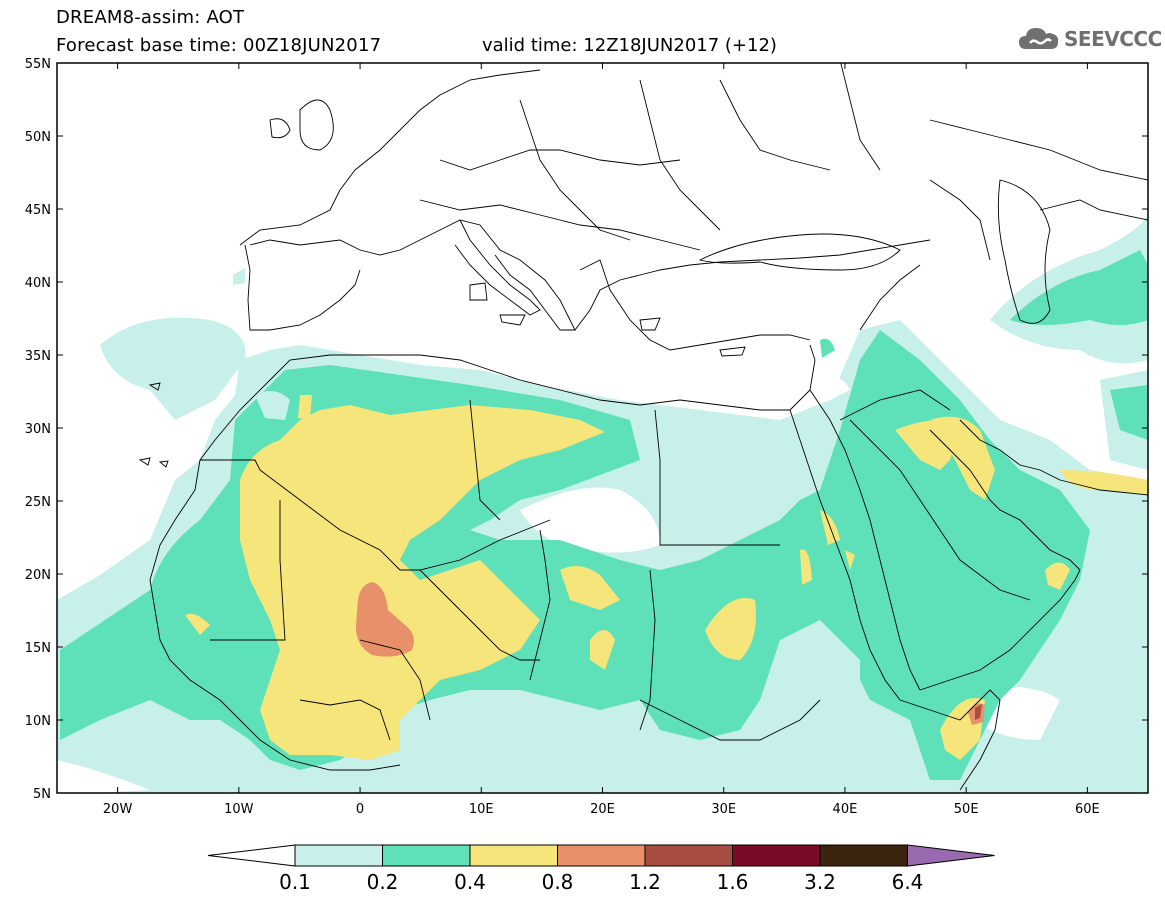 The width and height of the screenshot is (1165, 905). Describe the element at coordinates (820, 882) in the screenshot. I see `colorbar-label: 3.2` at that location.